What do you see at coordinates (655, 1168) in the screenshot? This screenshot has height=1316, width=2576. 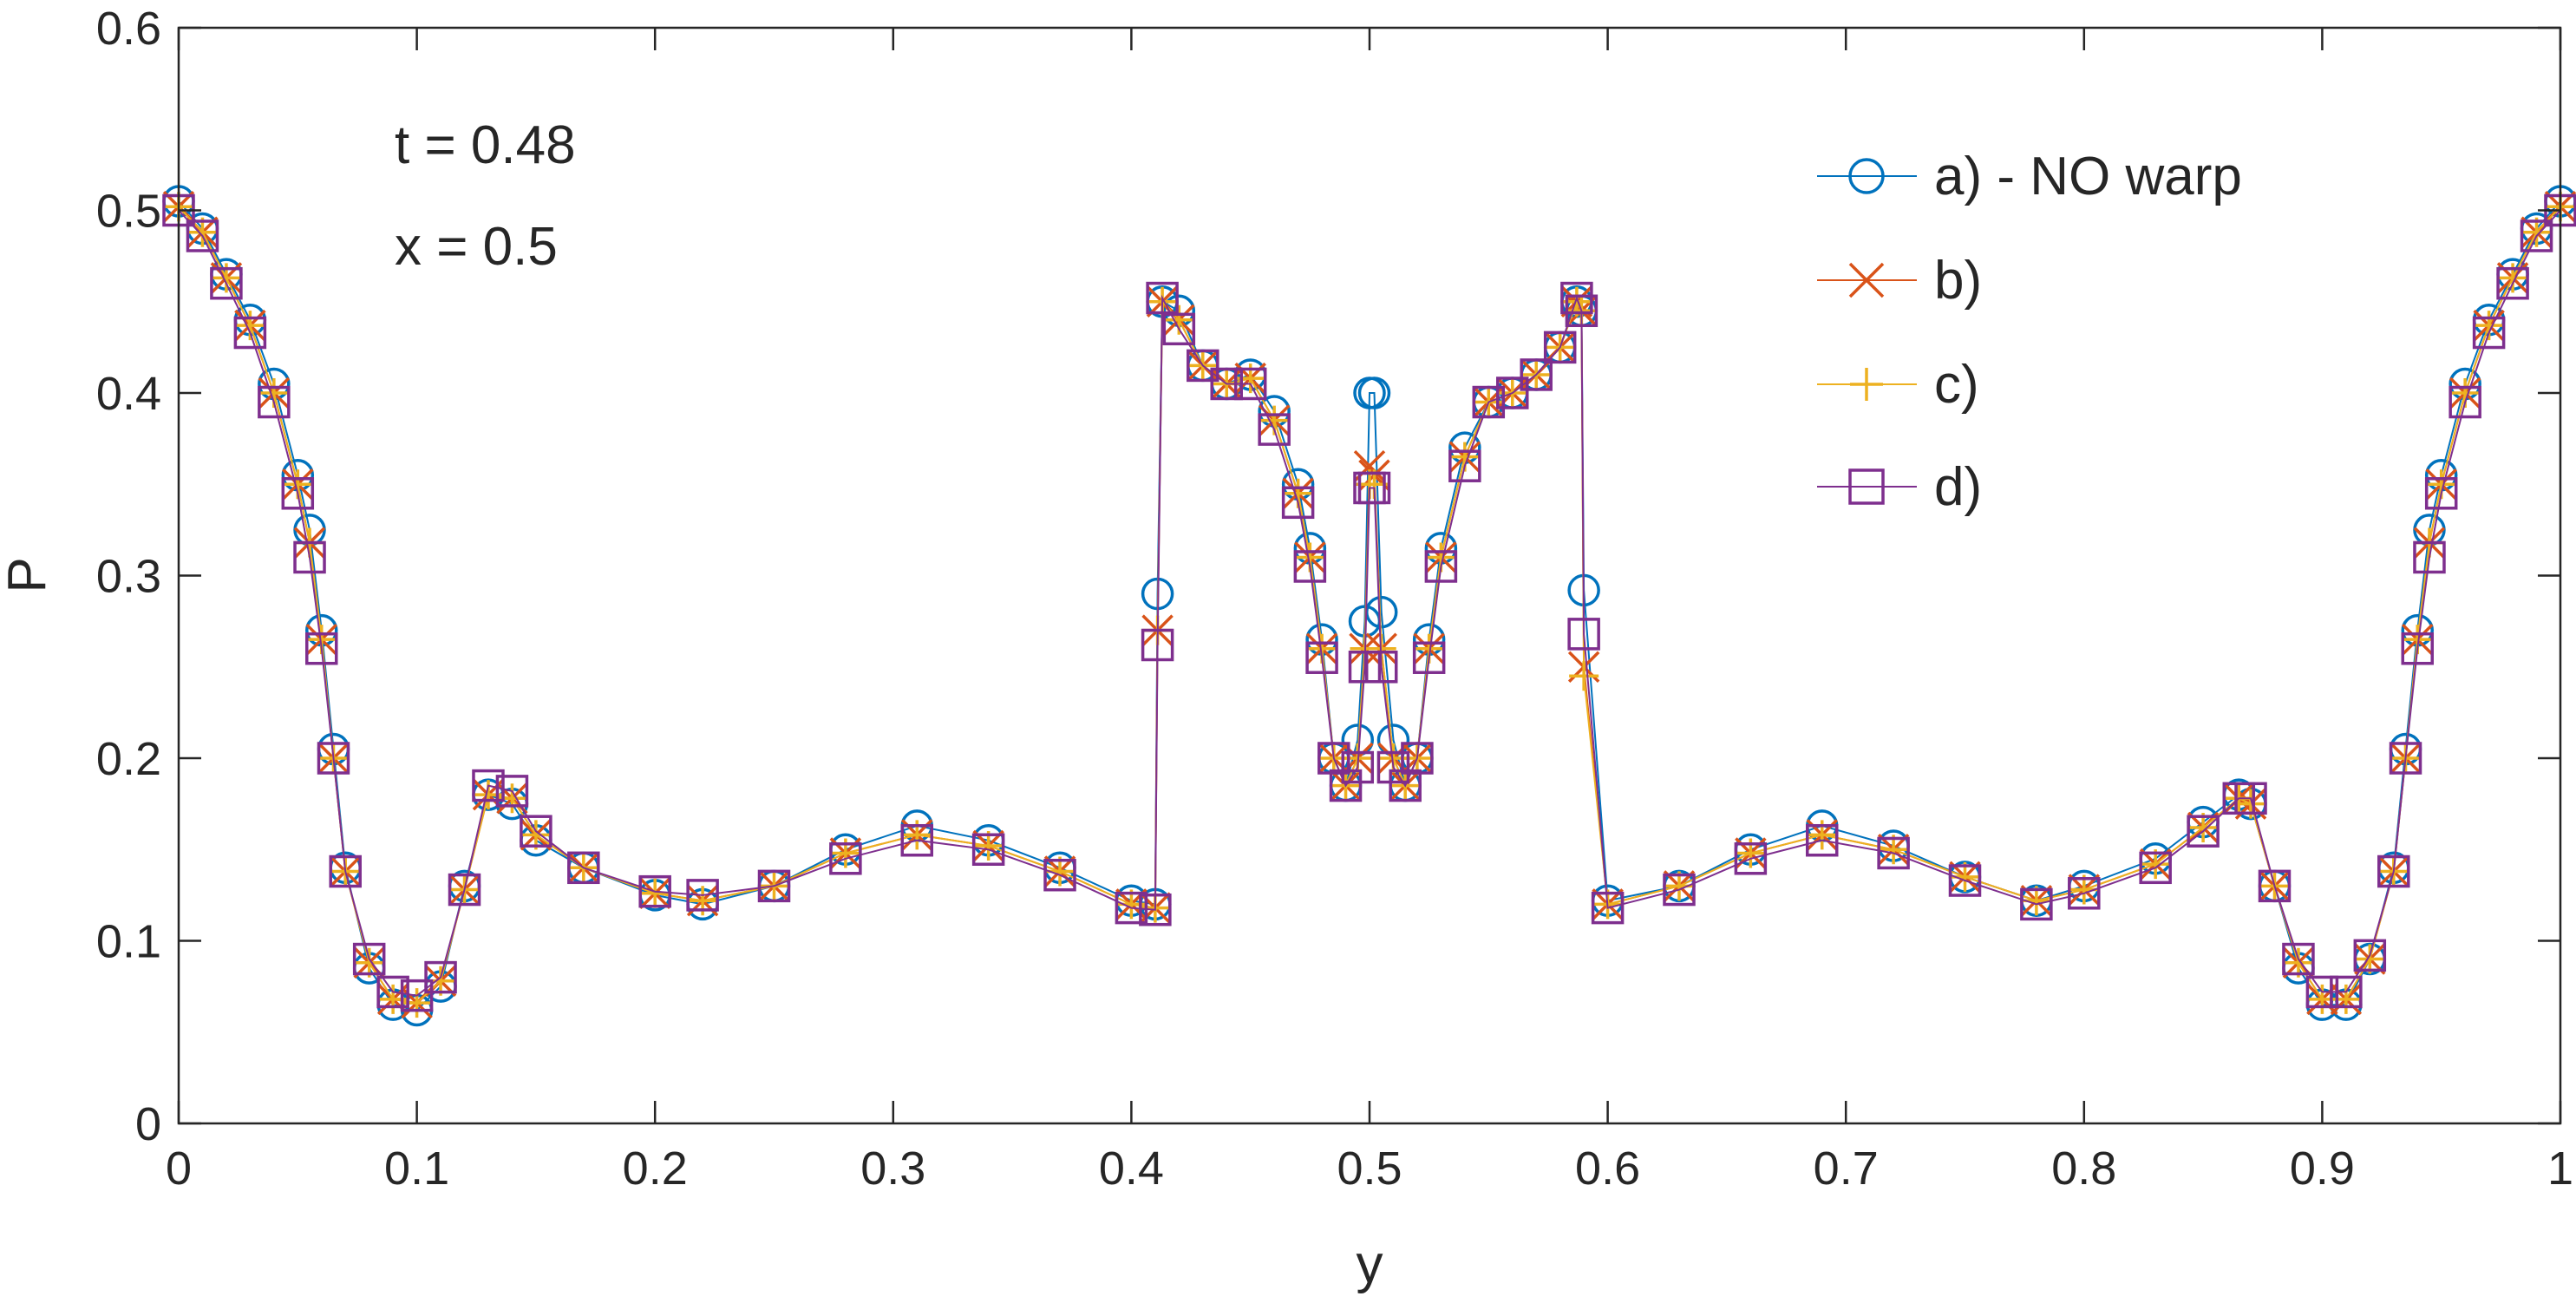 I see `x-tick-label: 0.2` at bounding box center [655, 1168].